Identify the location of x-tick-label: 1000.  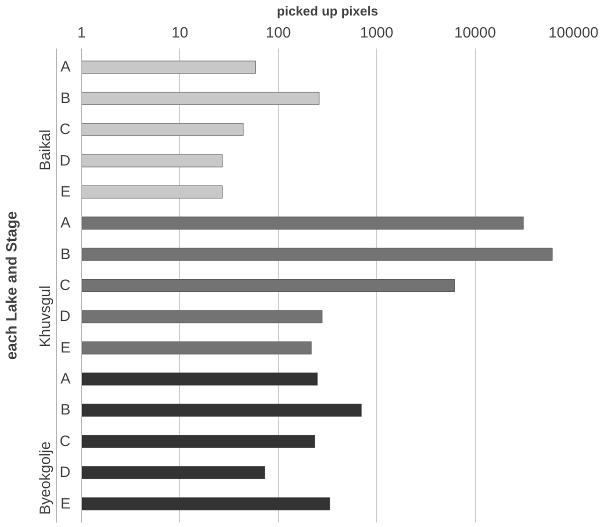
(377, 33).